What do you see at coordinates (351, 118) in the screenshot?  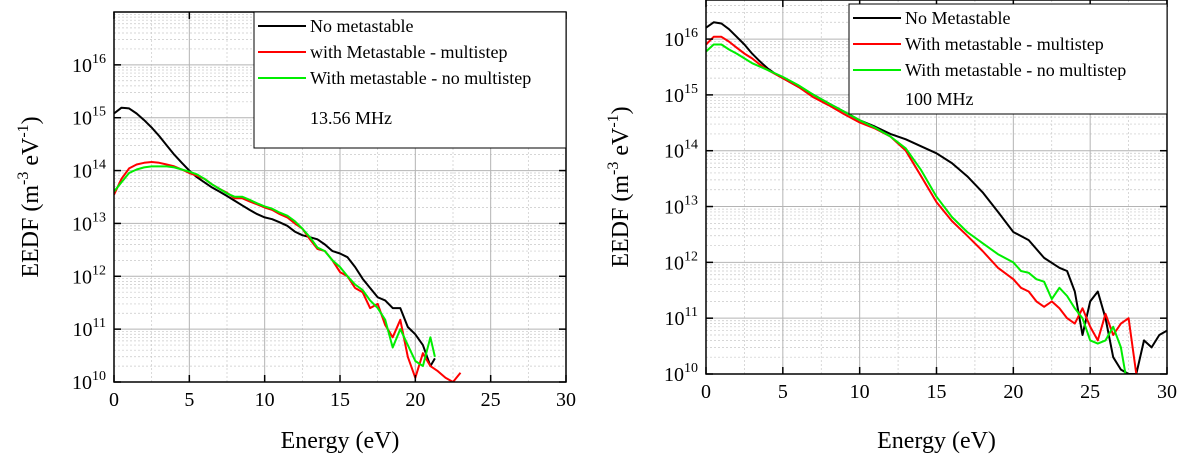 I see `frequency-annotation: 13.56 MHz` at bounding box center [351, 118].